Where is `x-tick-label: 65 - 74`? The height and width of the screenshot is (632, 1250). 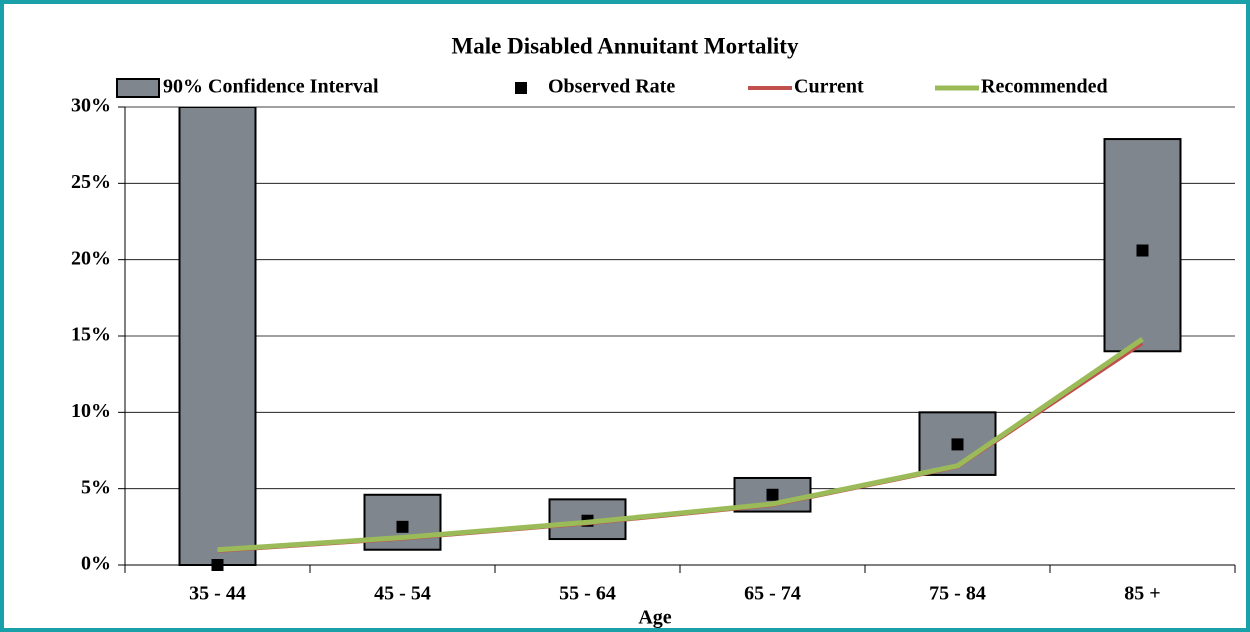 x-tick-label: 65 - 74 is located at coordinates (772, 594).